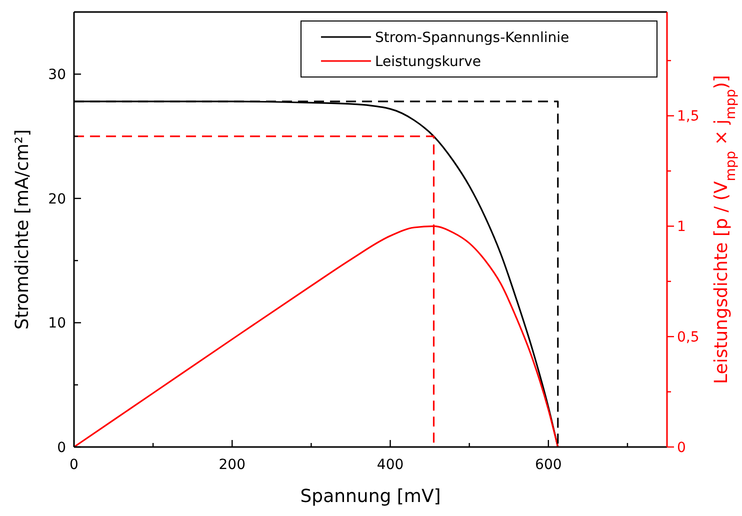 Image resolution: width=742 pixels, height=516 pixels. I want to click on y-axis-title: Stromdichte [mA/cm²], so click(22, 229).